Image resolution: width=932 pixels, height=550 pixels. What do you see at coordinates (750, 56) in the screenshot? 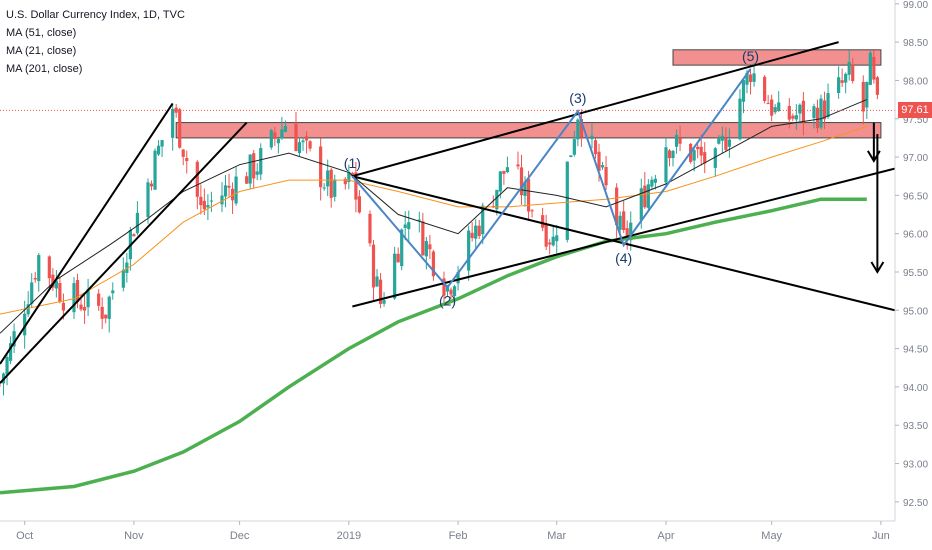
I see `wave-label: (5)` at bounding box center [750, 56].